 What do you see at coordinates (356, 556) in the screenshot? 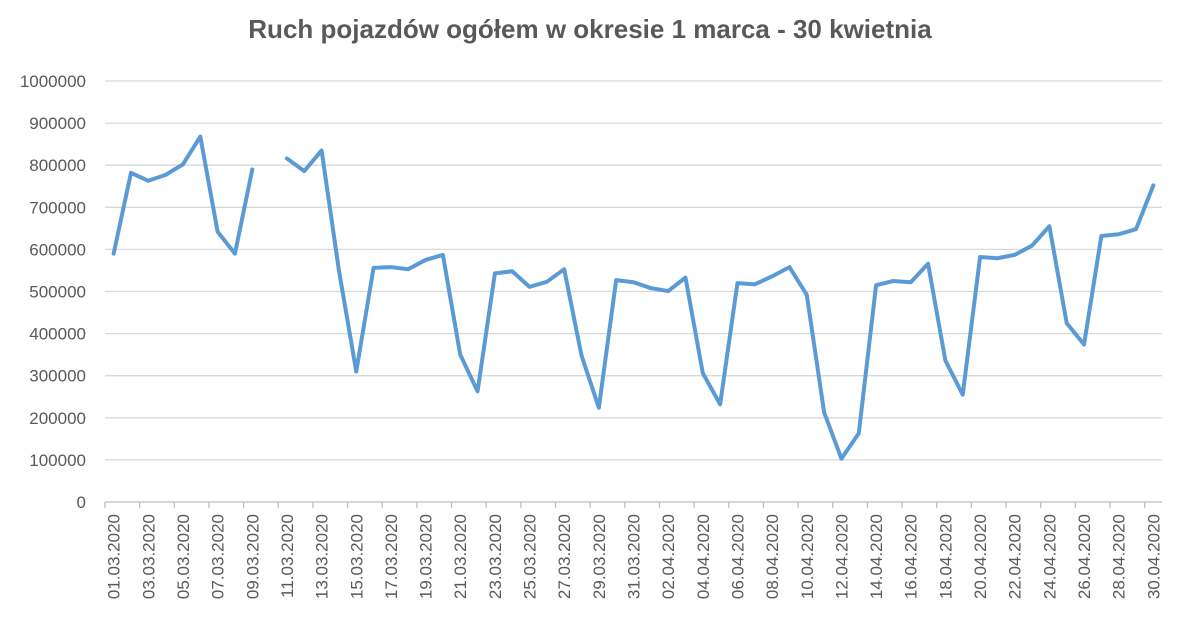
I see `x-tick-label: 15.03.2020` at bounding box center [356, 556].